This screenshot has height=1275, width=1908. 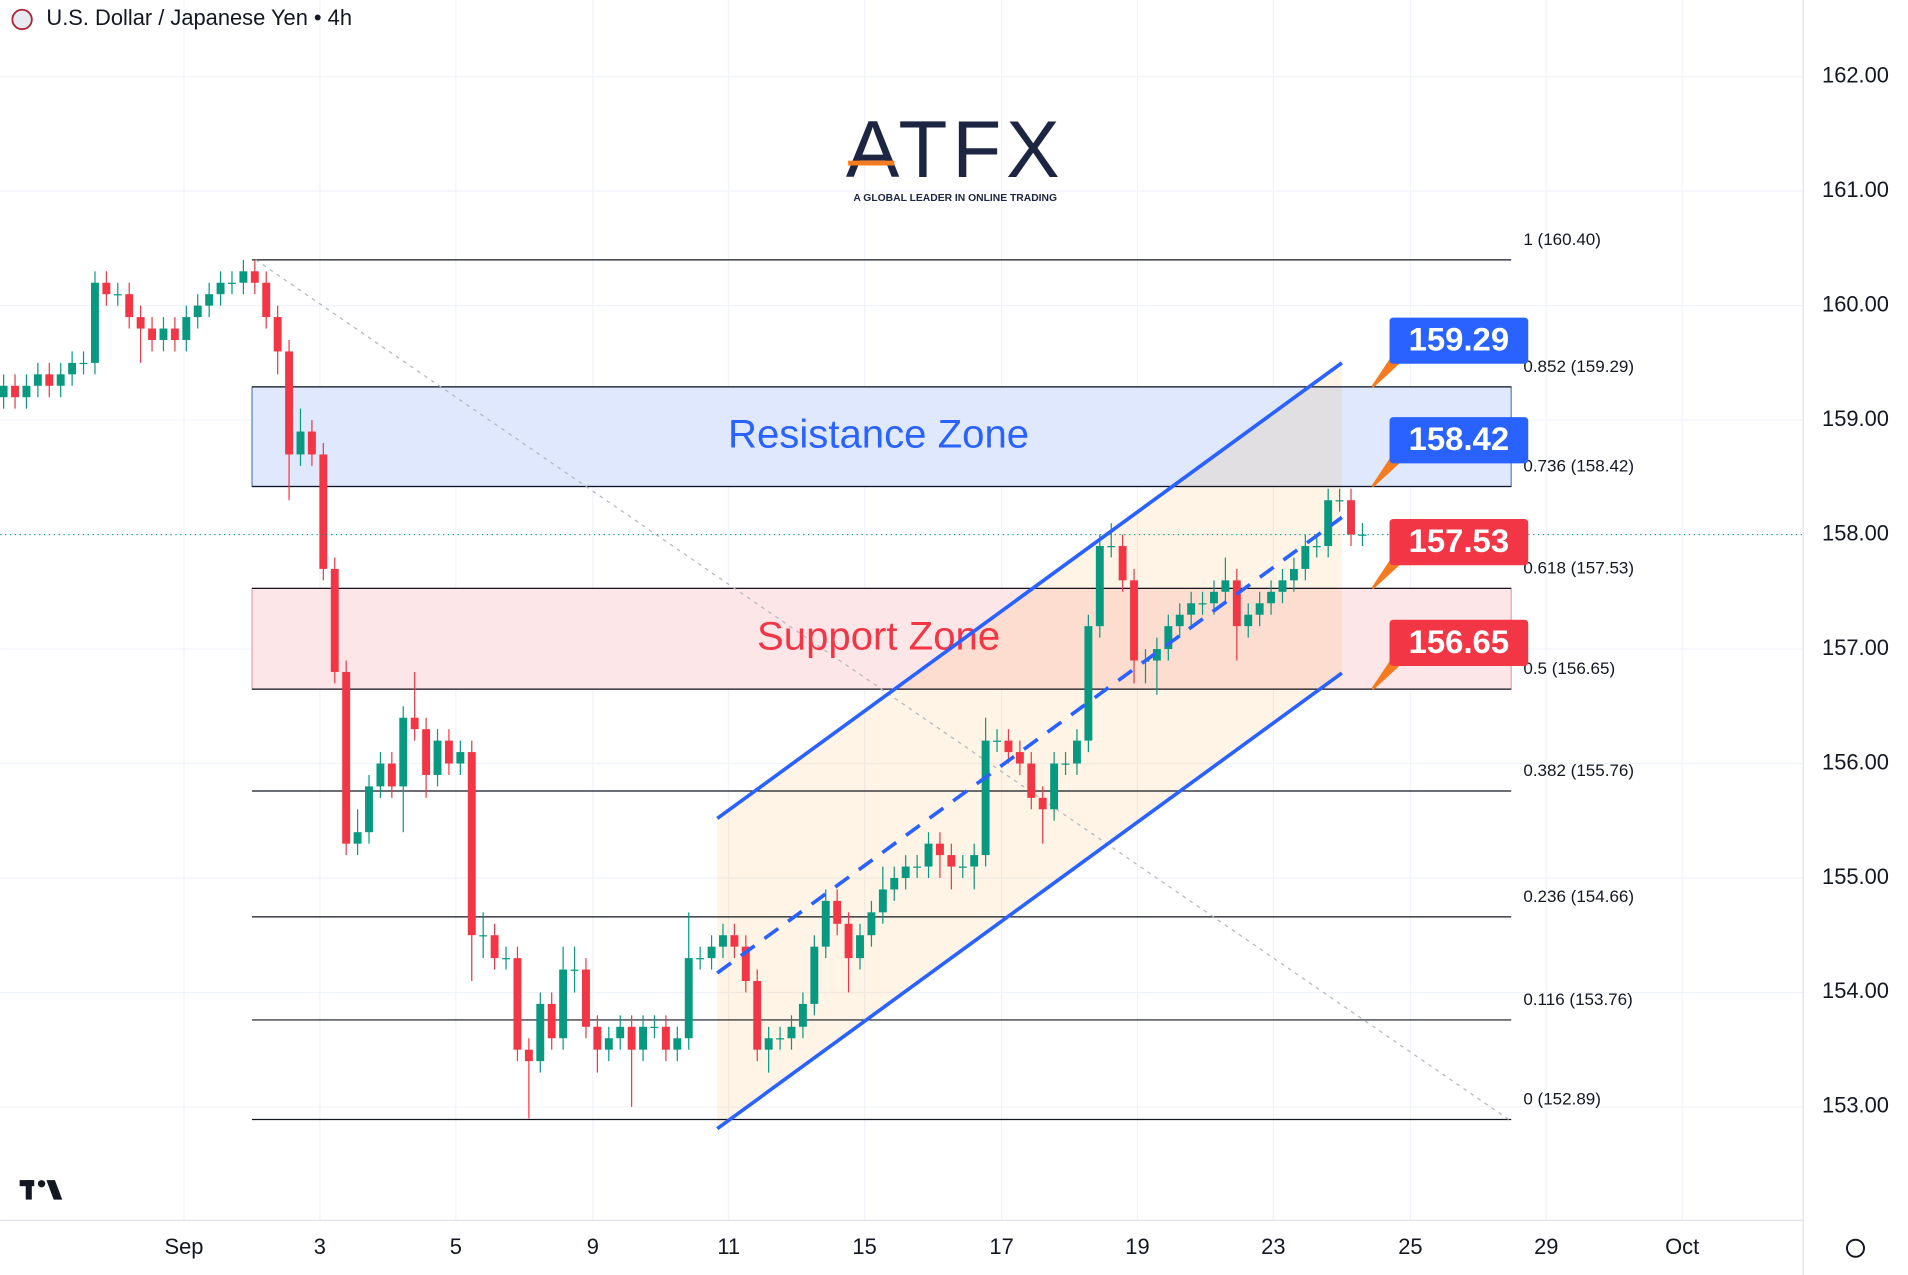 What do you see at coordinates (728, 1246) in the screenshot?
I see `x-tick-label: 11` at bounding box center [728, 1246].